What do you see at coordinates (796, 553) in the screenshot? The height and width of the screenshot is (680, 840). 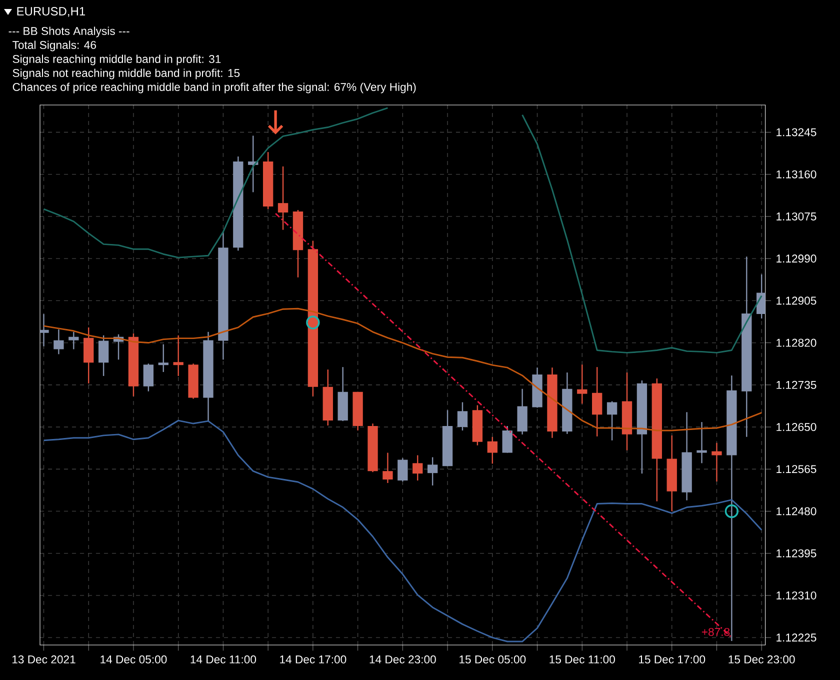 I see `y-tick-label: 1.12395` at bounding box center [796, 553].